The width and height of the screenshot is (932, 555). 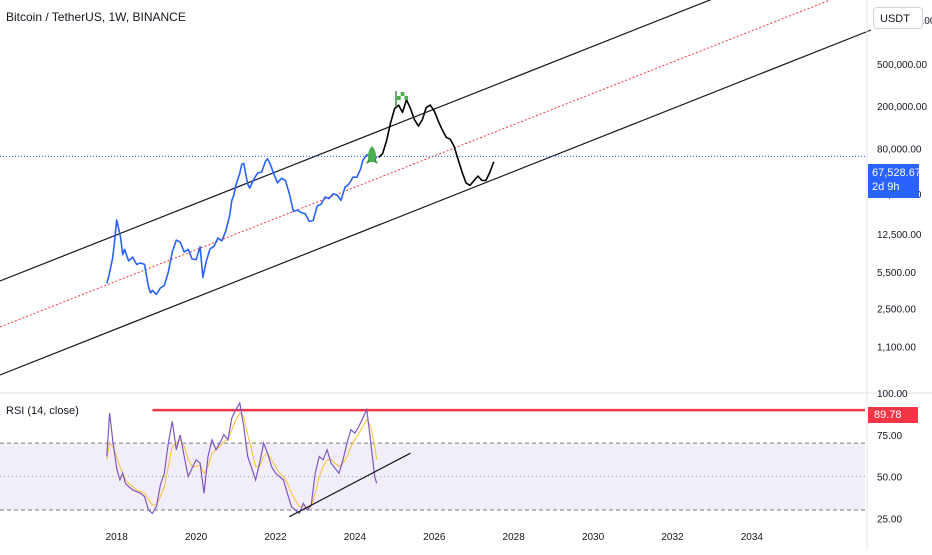 I want to click on time-tick-label: 2018, so click(x=117, y=537).